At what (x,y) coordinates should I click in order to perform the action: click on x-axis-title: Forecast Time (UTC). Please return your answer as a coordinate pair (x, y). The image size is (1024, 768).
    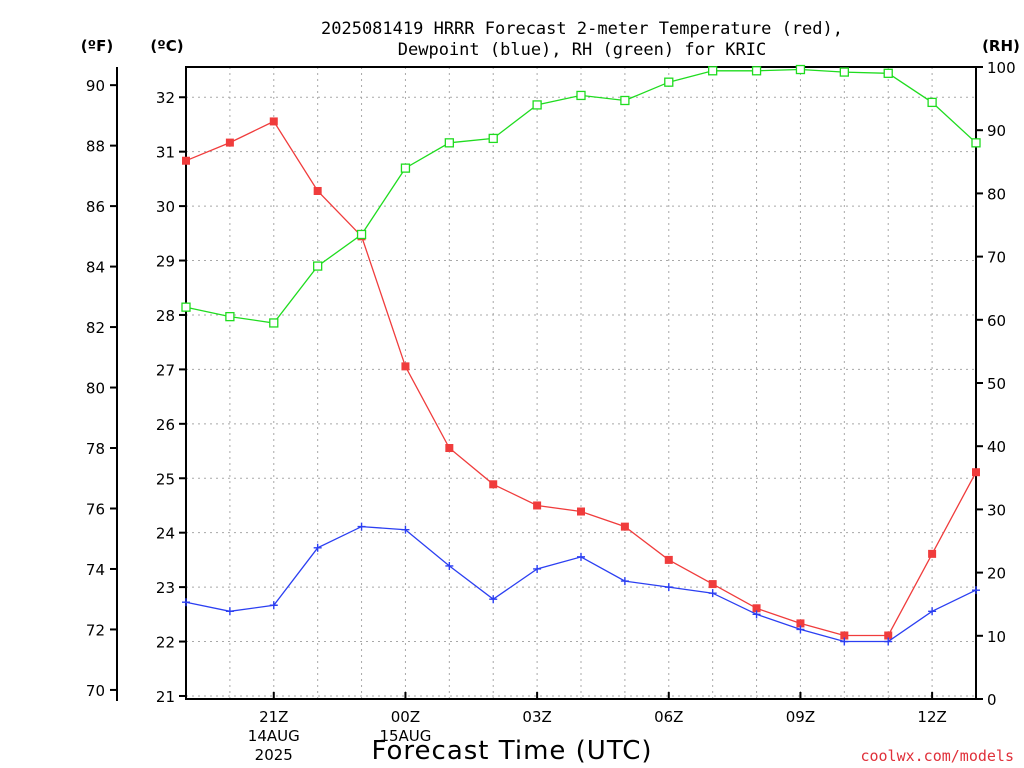
    Looking at the image, I should click on (511, 751).